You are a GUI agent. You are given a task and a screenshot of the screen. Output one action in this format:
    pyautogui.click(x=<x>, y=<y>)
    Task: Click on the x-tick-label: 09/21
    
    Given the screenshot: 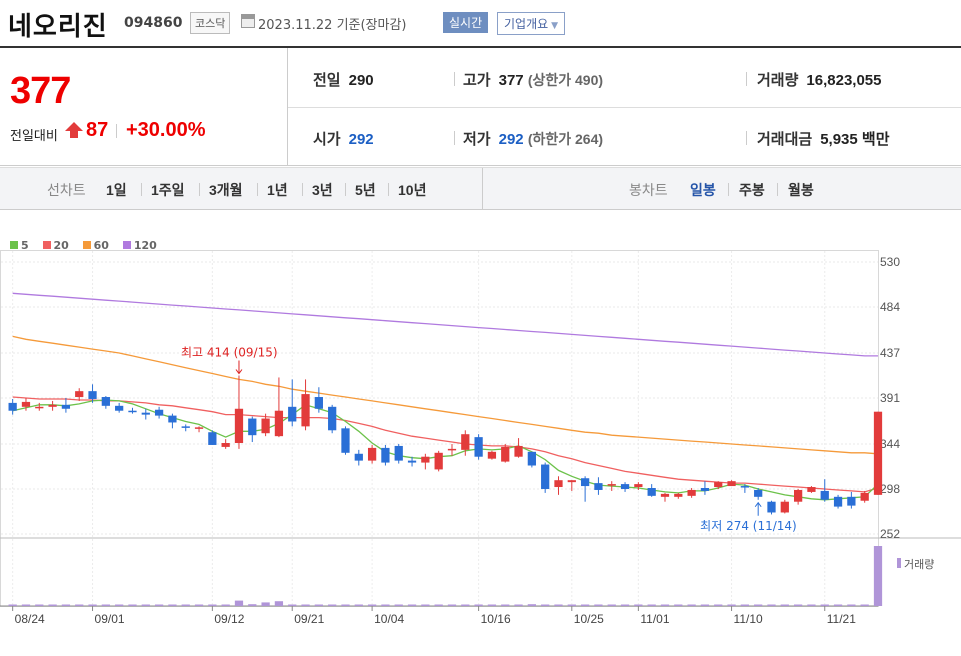 What is the action you would take?
    pyautogui.click(x=309, y=619)
    